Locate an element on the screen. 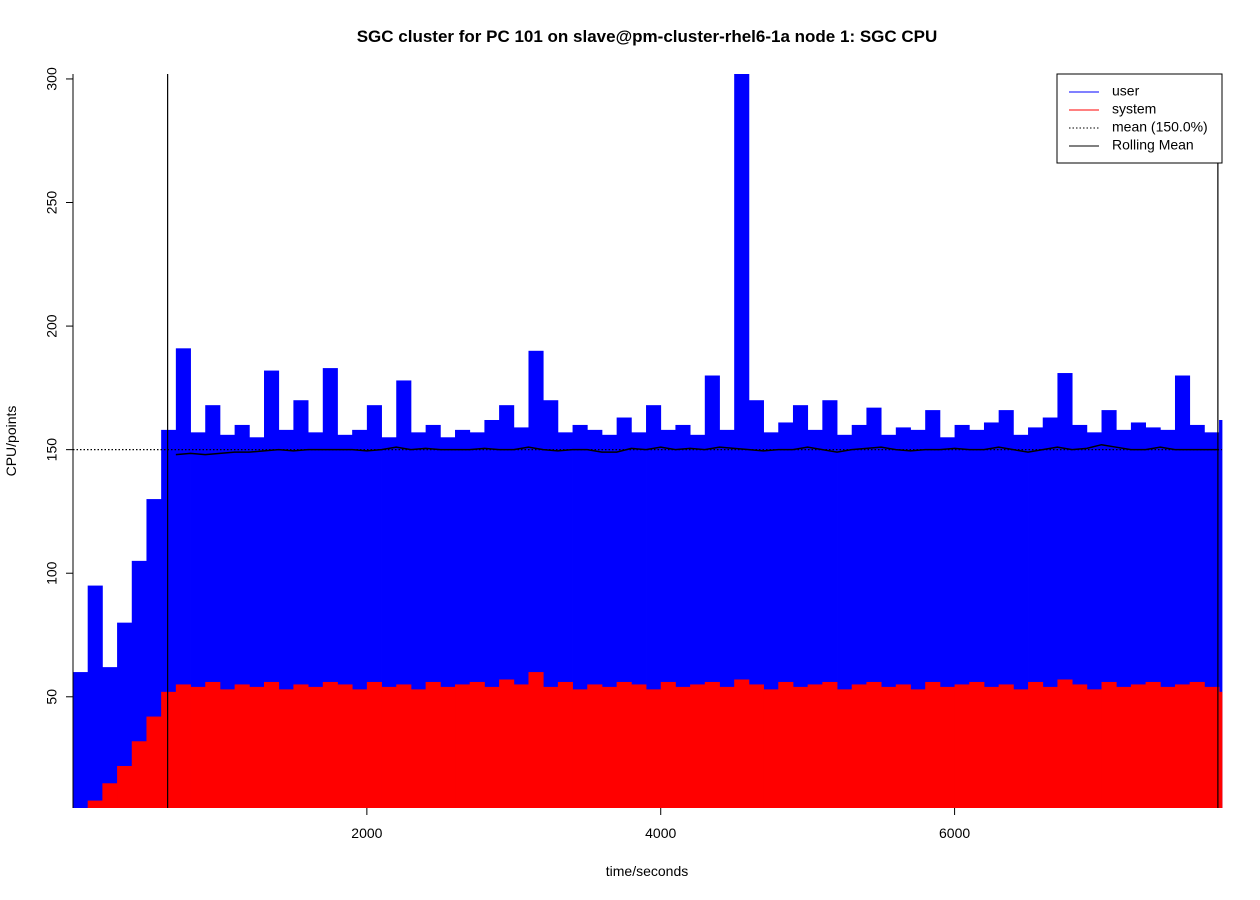 This screenshot has height=900, width=1260. x-tick-label: 2000 is located at coordinates (366, 833).